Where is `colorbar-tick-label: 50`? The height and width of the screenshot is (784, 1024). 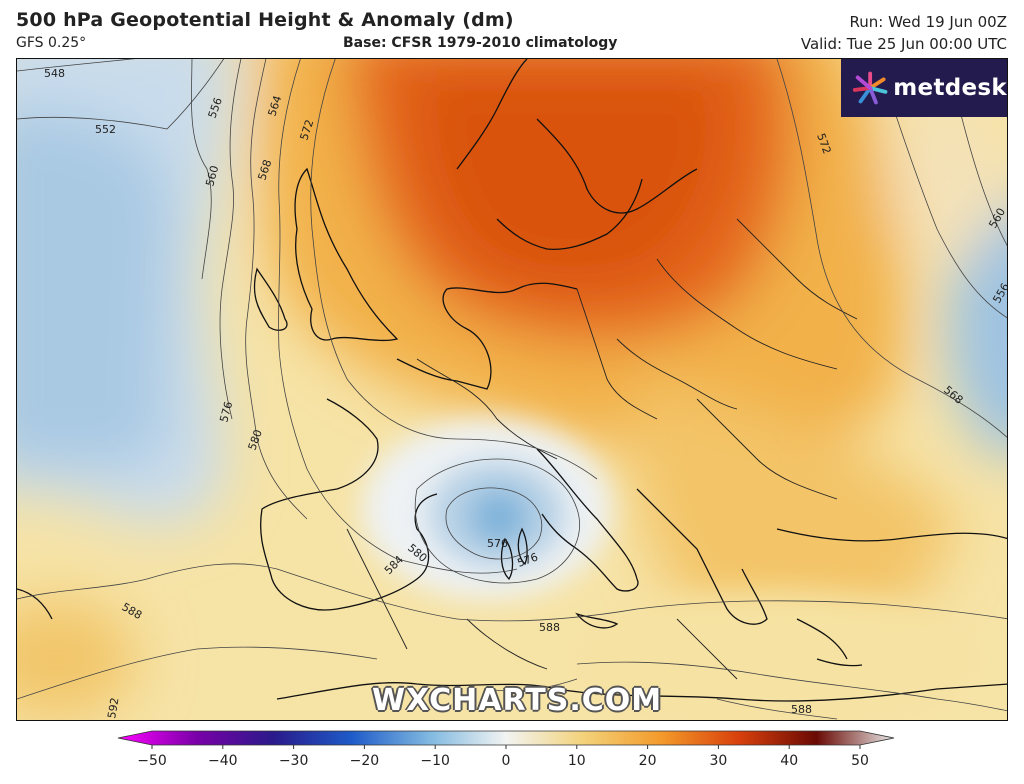 colorbar-tick-label: 50 is located at coordinates (860, 761).